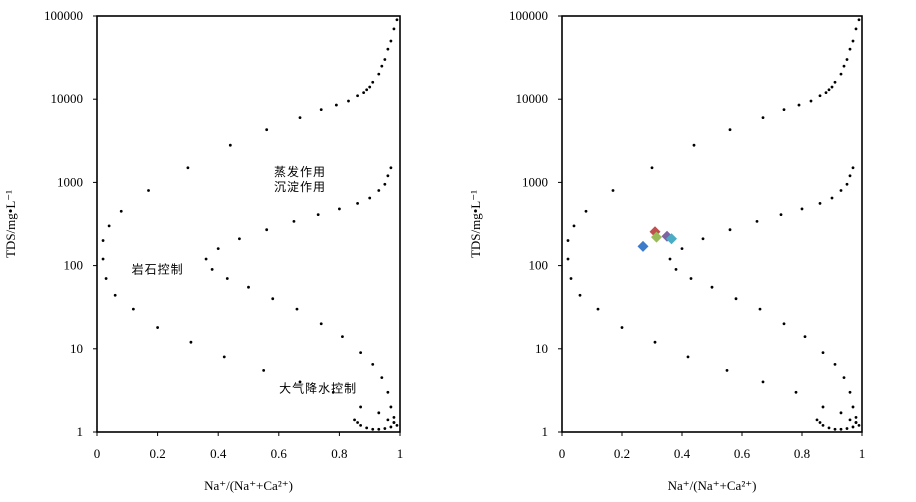  Describe the element at coordinates (80, 431) in the screenshot. I see `y-tick-label: 1` at that location.